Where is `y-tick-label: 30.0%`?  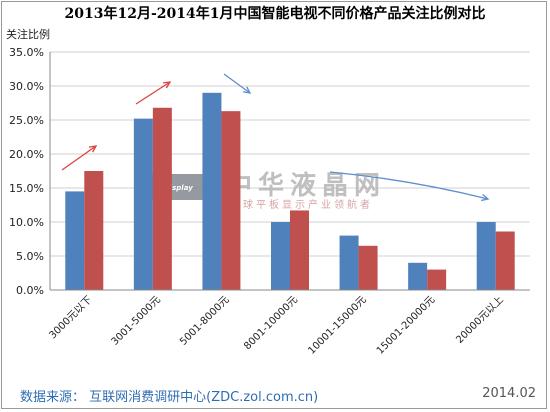 y-tick-label: 30.0% is located at coordinates (26, 86).